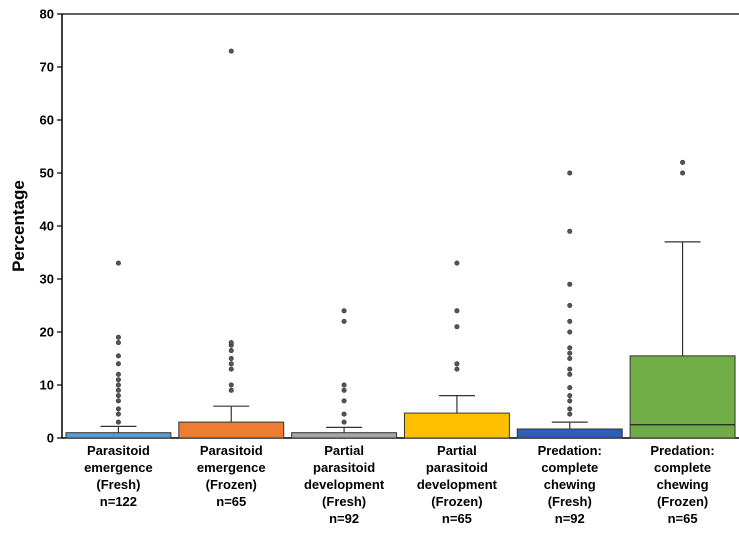 The height and width of the screenshot is (537, 739). What do you see at coordinates (47, 173) in the screenshot?
I see `y-tick-label: 50` at bounding box center [47, 173].